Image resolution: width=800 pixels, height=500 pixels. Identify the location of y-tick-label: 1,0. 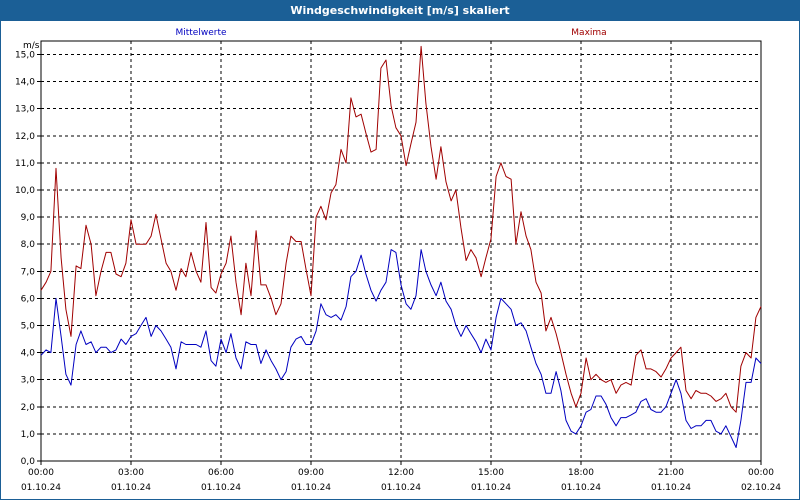
(28, 435).